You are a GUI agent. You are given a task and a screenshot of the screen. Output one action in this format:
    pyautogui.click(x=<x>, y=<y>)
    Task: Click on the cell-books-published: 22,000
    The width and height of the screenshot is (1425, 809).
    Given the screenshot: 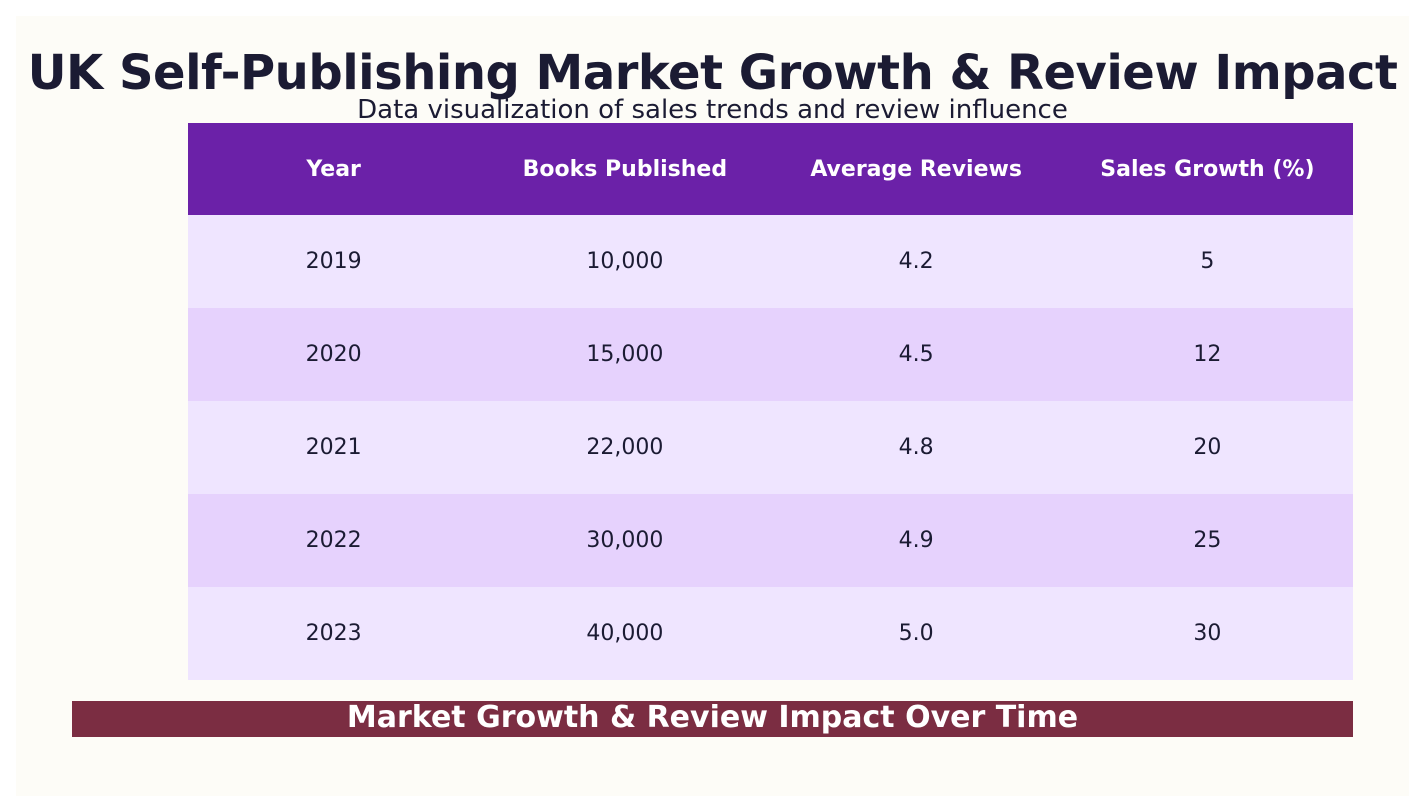 What is the action you would take?
    pyautogui.click(x=625, y=447)
    